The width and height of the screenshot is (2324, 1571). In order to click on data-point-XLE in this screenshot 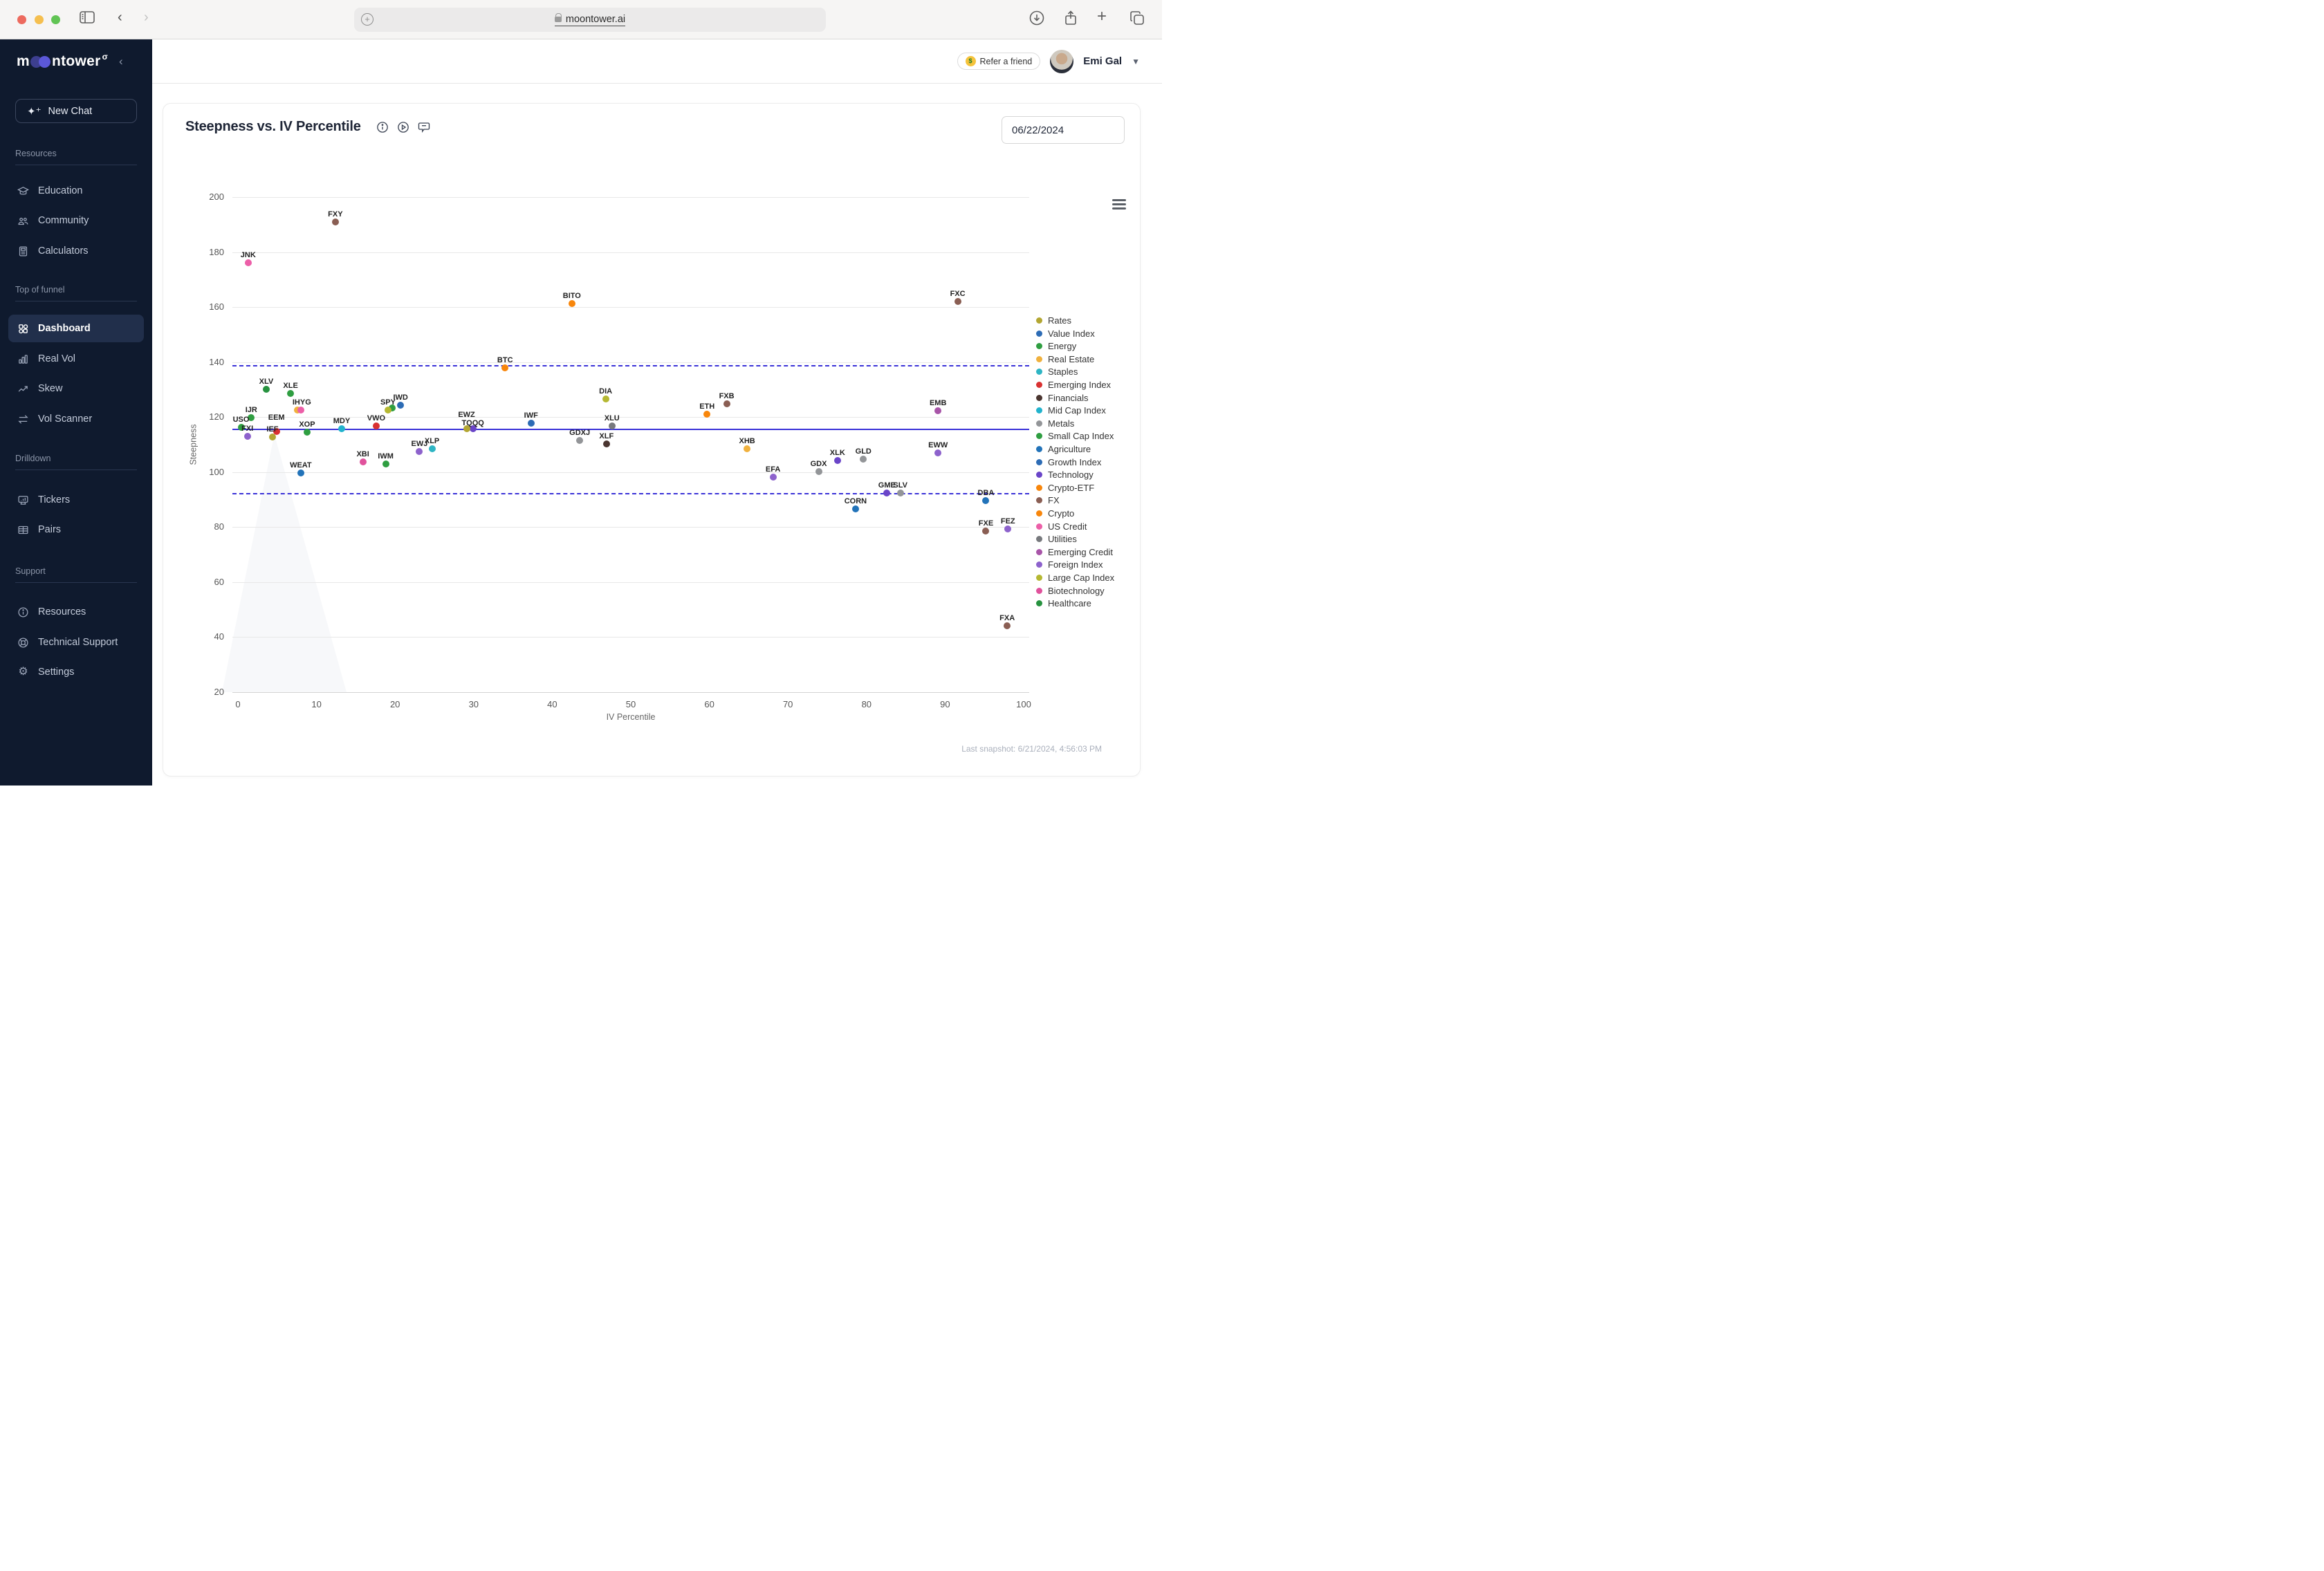, I will do `click(291, 394)`.